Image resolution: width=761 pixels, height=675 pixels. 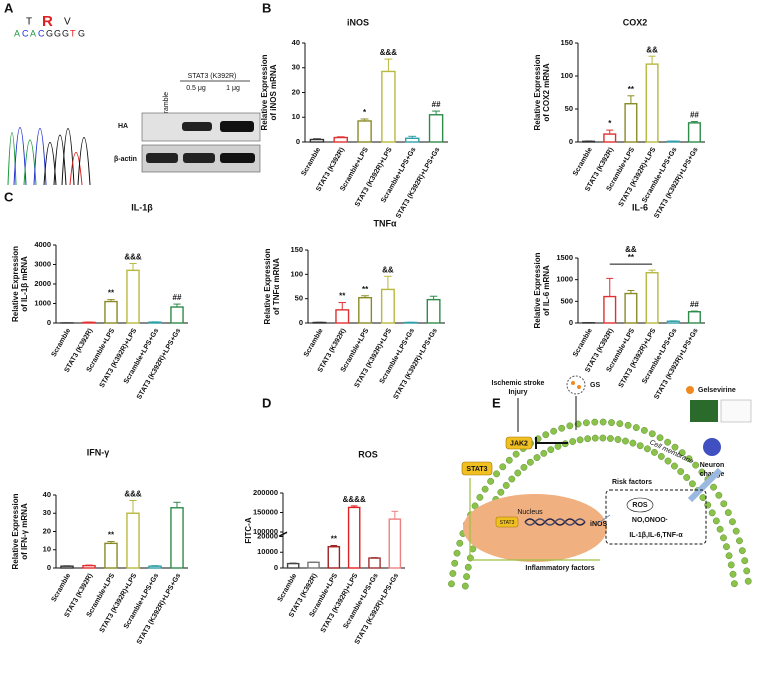 I want to click on y-tick-label: 20, so click(x=296, y=91).